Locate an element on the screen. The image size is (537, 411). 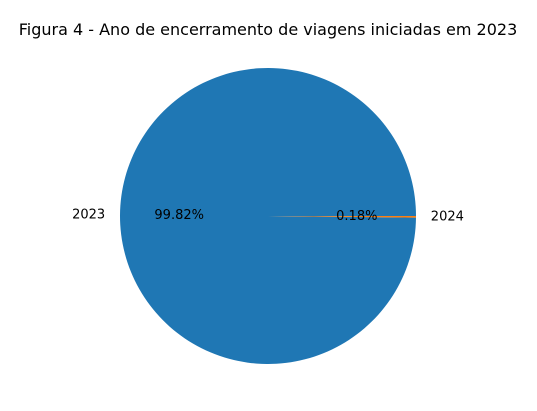
slice-category-label: 2023 is located at coordinates (88, 215).